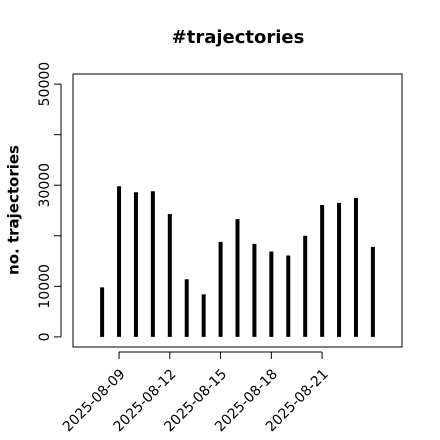 The height and width of the screenshot is (440, 440). I want to click on y-tick-label: 50000, so click(45, 84).